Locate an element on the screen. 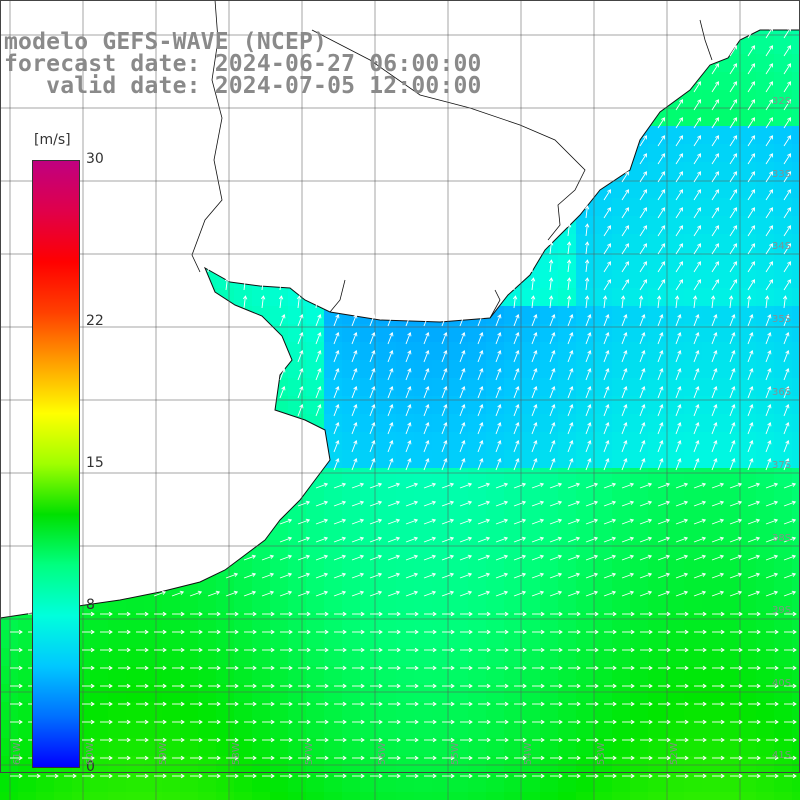 The height and width of the screenshot is (800, 800). latitude-label: 41S is located at coordinates (782, 755).